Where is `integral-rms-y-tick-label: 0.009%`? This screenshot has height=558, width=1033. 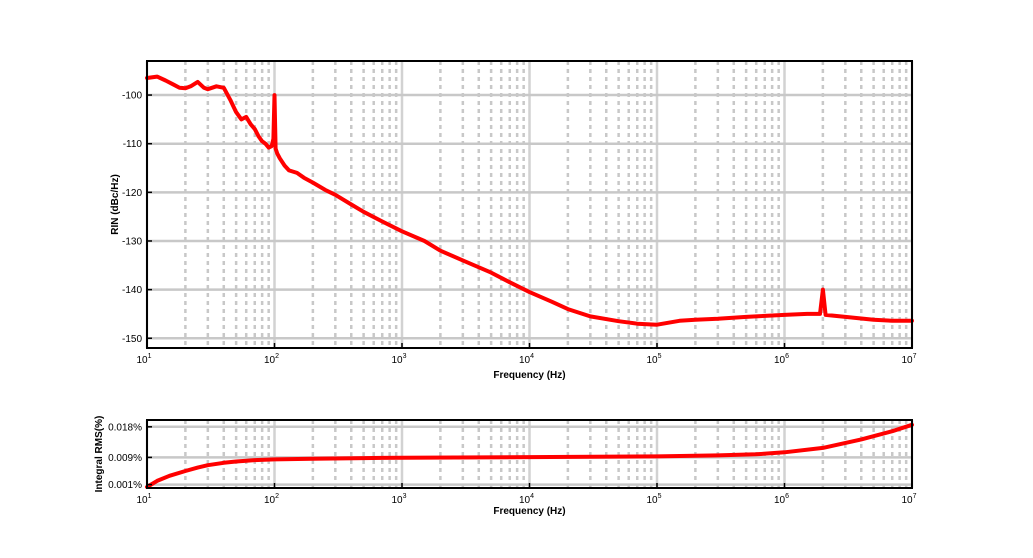 integral-rms-y-tick-label: 0.009% is located at coordinates (125, 458).